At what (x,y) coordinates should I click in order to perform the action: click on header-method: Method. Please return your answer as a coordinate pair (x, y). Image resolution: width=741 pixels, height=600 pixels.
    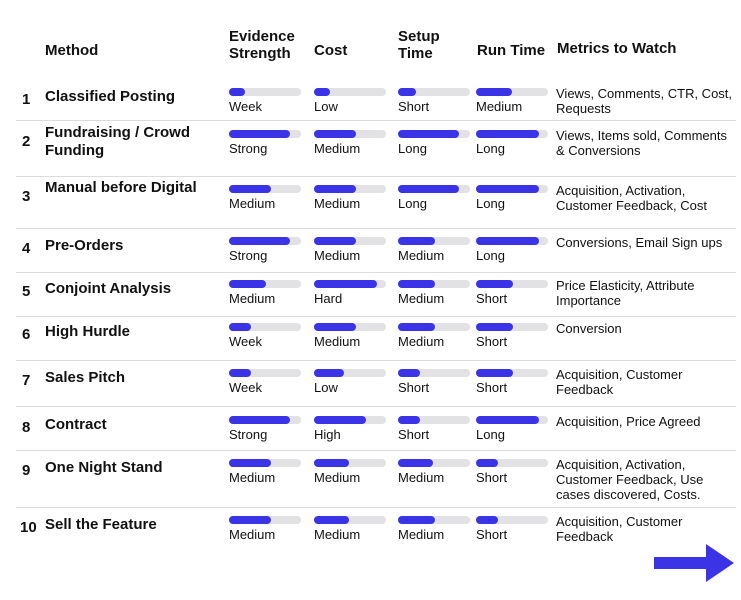
    Looking at the image, I should click on (72, 50).